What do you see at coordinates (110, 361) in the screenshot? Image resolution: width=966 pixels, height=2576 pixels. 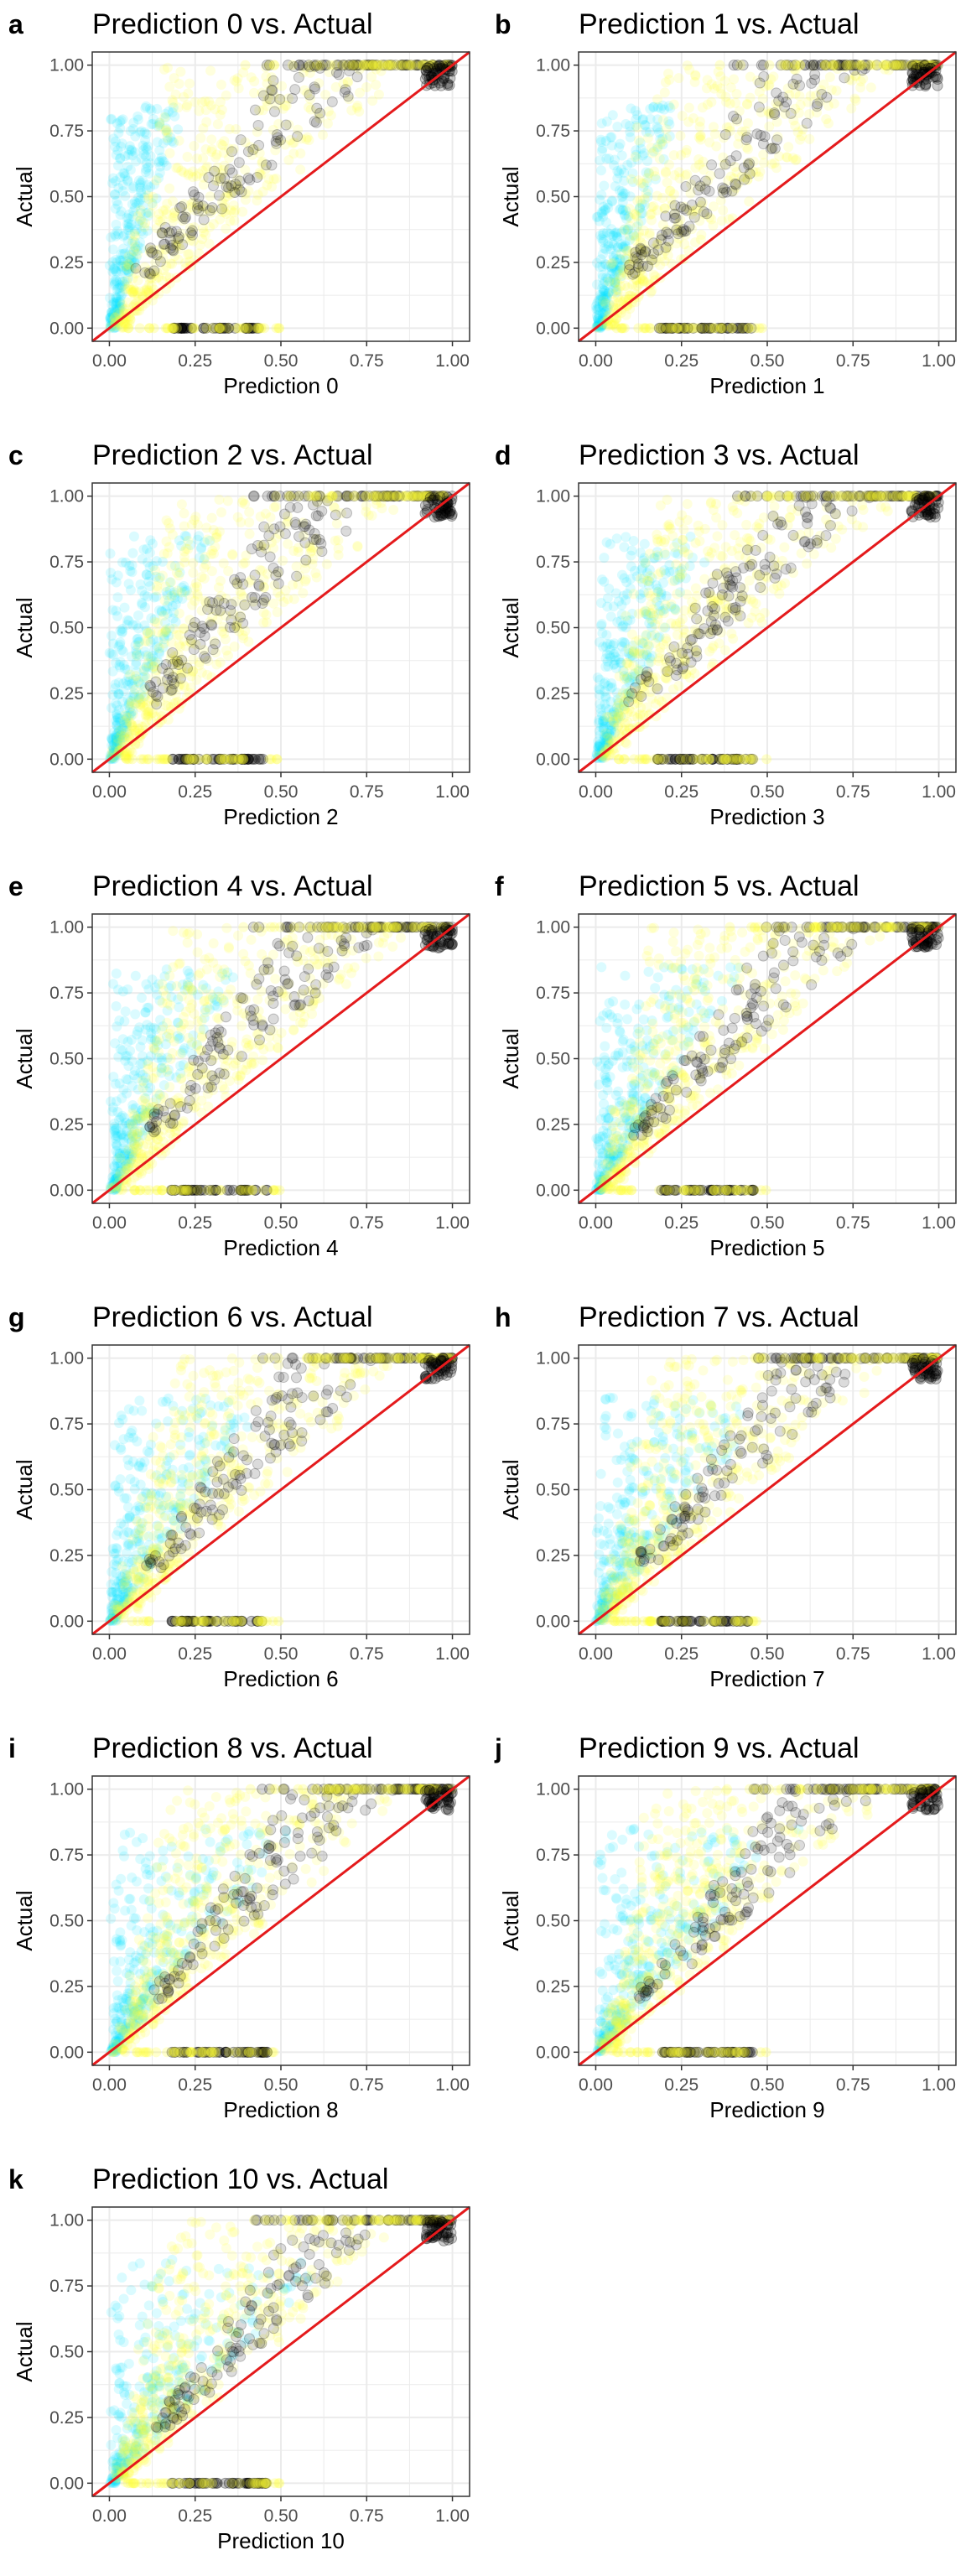 I see `x-tick-label: 0.00` at bounding box center [110, 361].